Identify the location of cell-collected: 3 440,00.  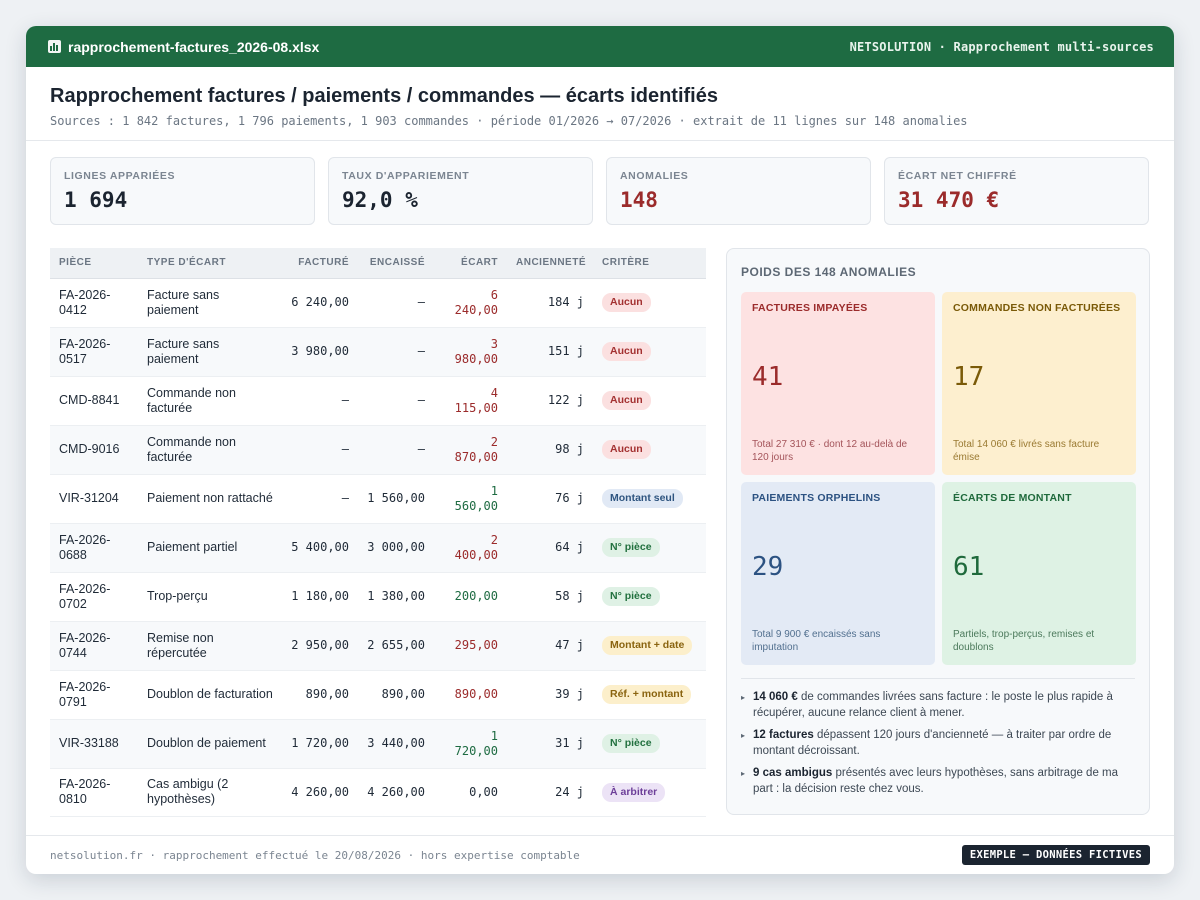
(396, 744).